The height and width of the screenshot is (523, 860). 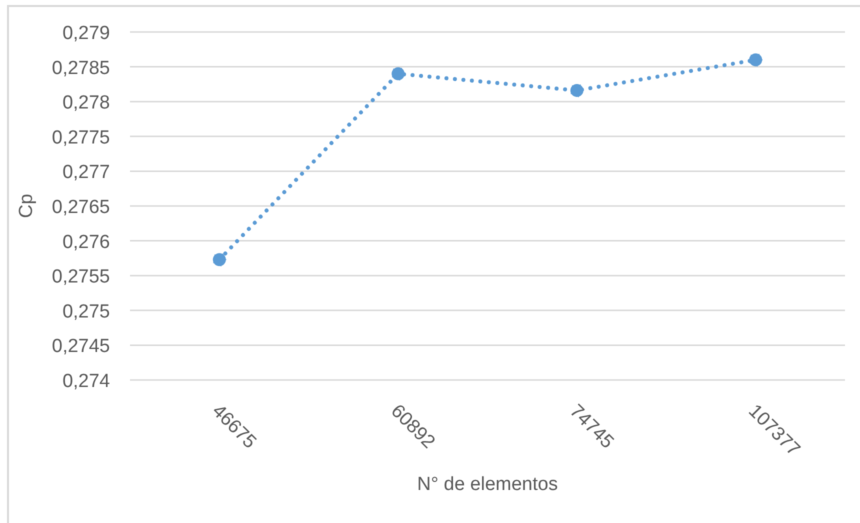 What do you see at coordinates (86, 33) in the screenshot?
I see `y-tick-label: 0,279` at bounding box center [86, 33].